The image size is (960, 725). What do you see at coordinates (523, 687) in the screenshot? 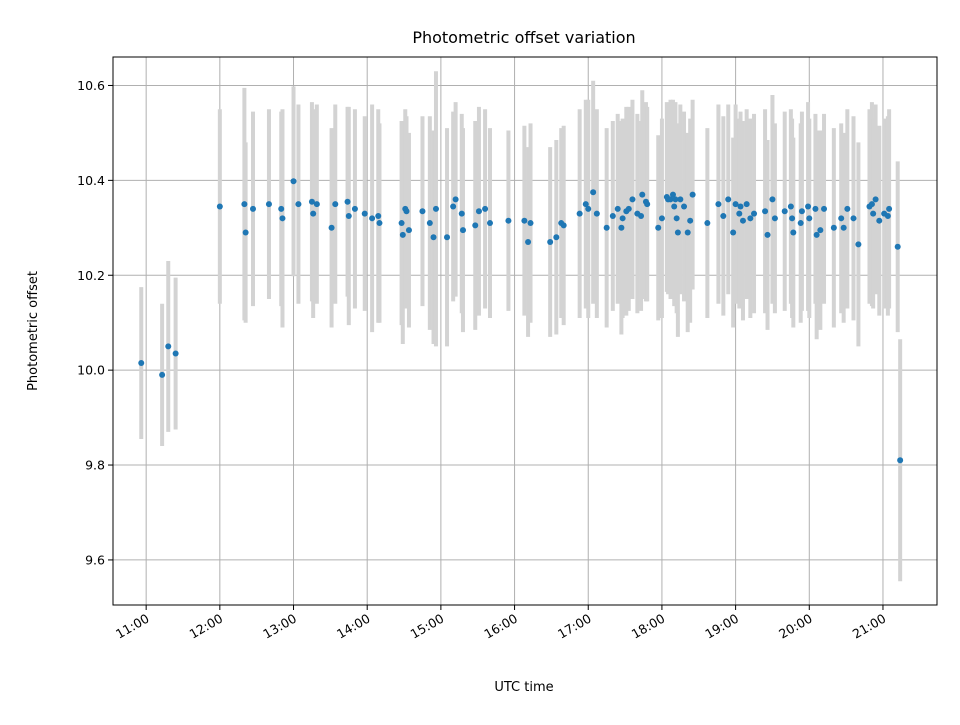
I see `x-axis-label: UTC time` at bounding box center [523, 687].